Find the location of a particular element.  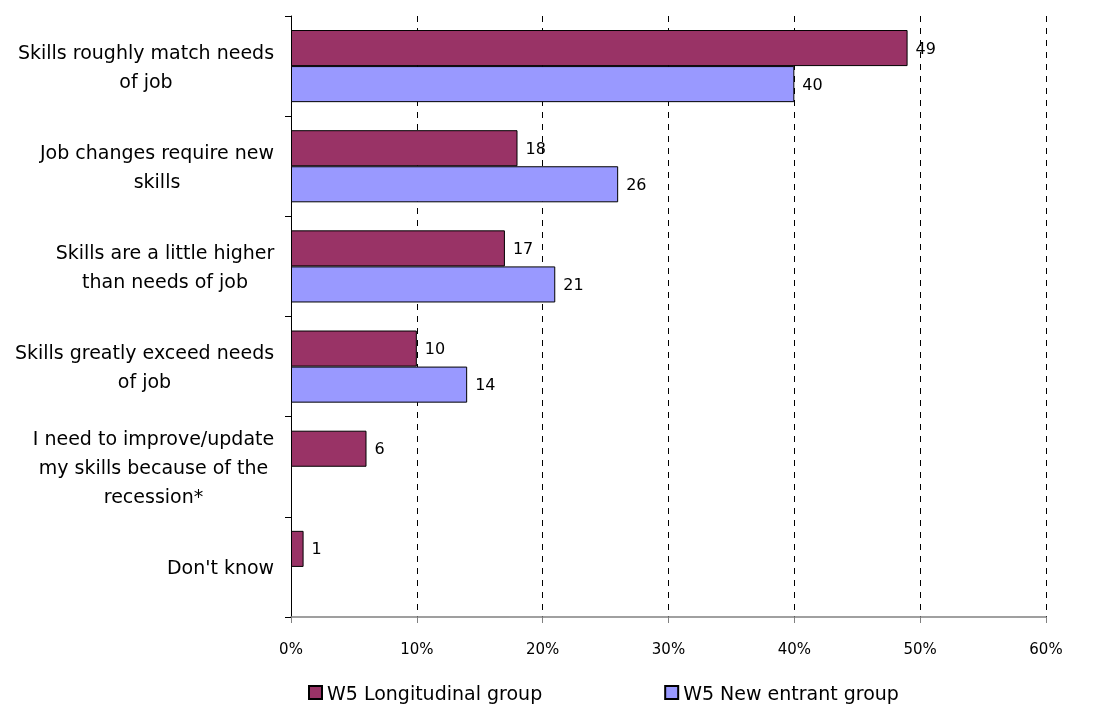

data-label: 1 is located at coordinates (316, 549).